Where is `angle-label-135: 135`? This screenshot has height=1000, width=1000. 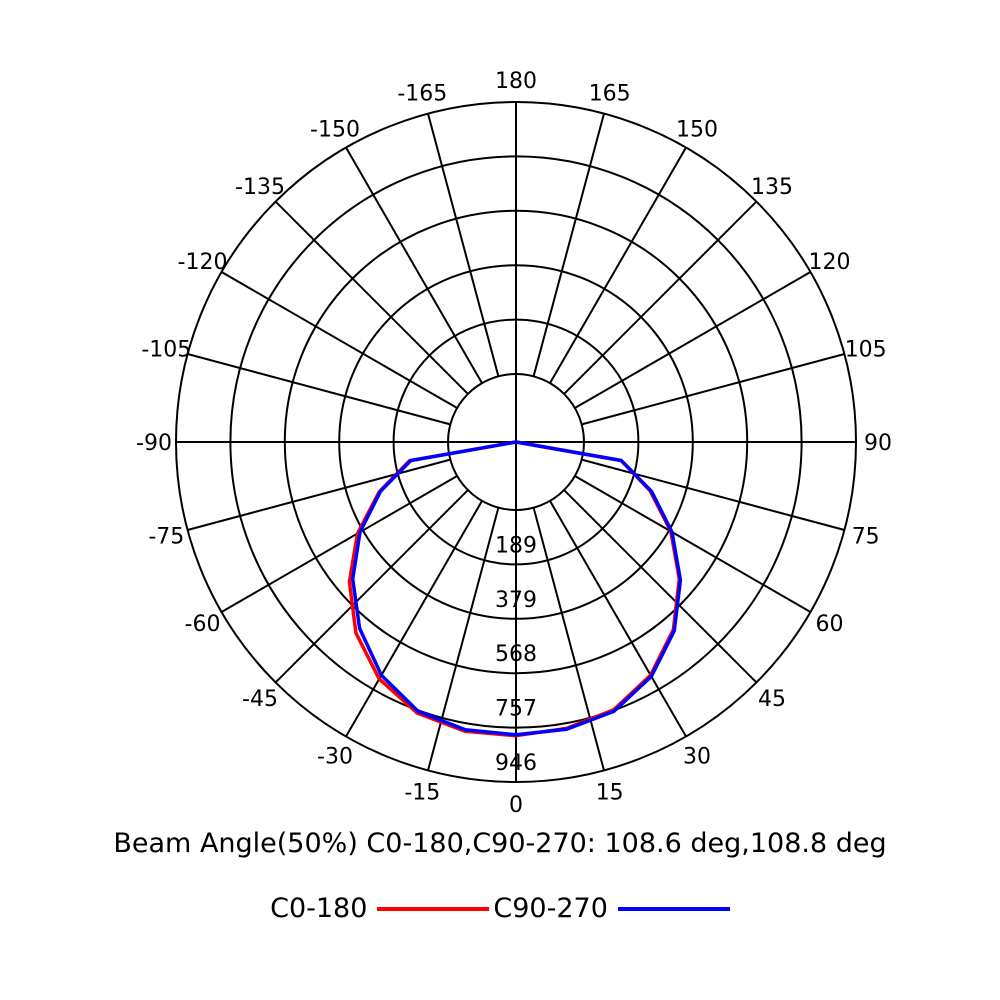
angle-label-135: 135 is located at coordinates (772, 187).